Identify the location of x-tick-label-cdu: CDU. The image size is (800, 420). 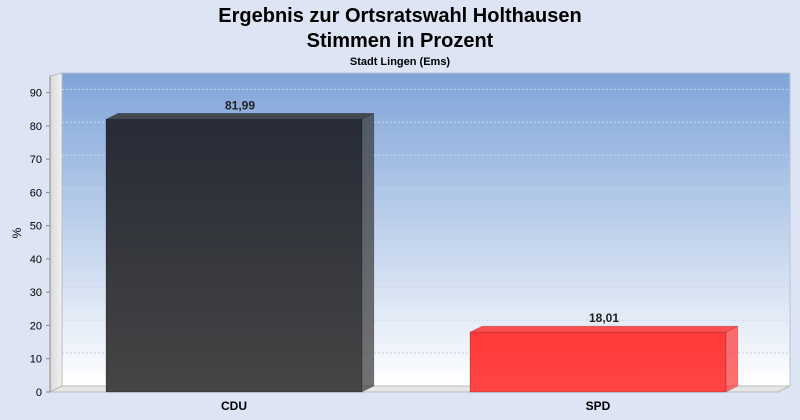
(234, 406).